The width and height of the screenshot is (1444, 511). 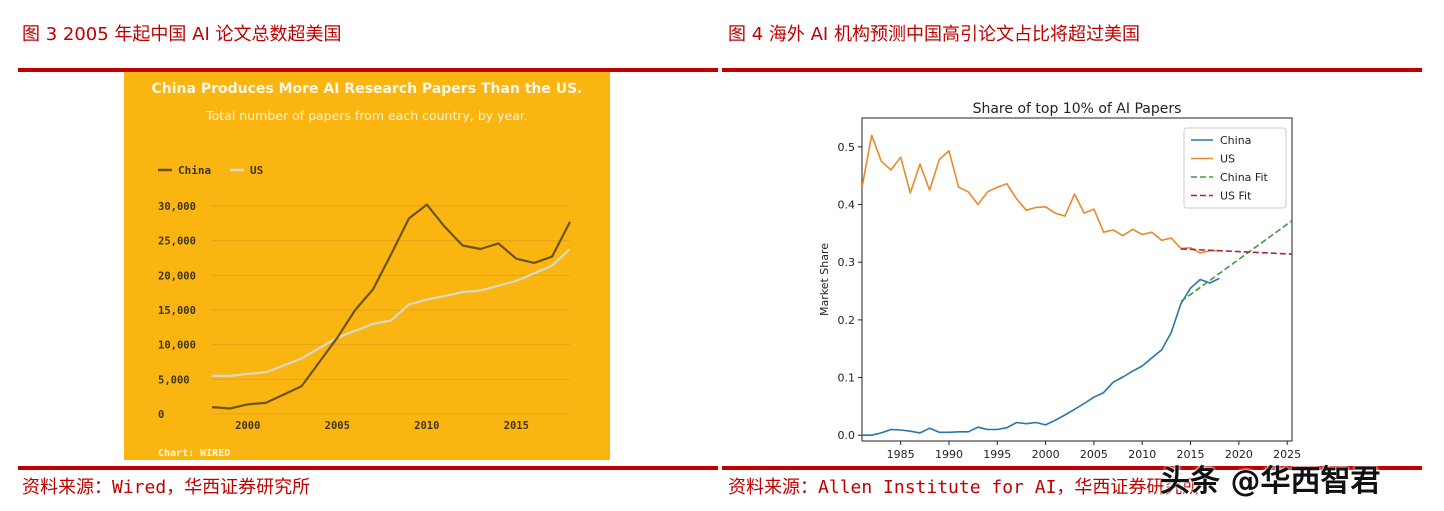 I want to click on series-line-us-fit, so click(x=1236, y=251).